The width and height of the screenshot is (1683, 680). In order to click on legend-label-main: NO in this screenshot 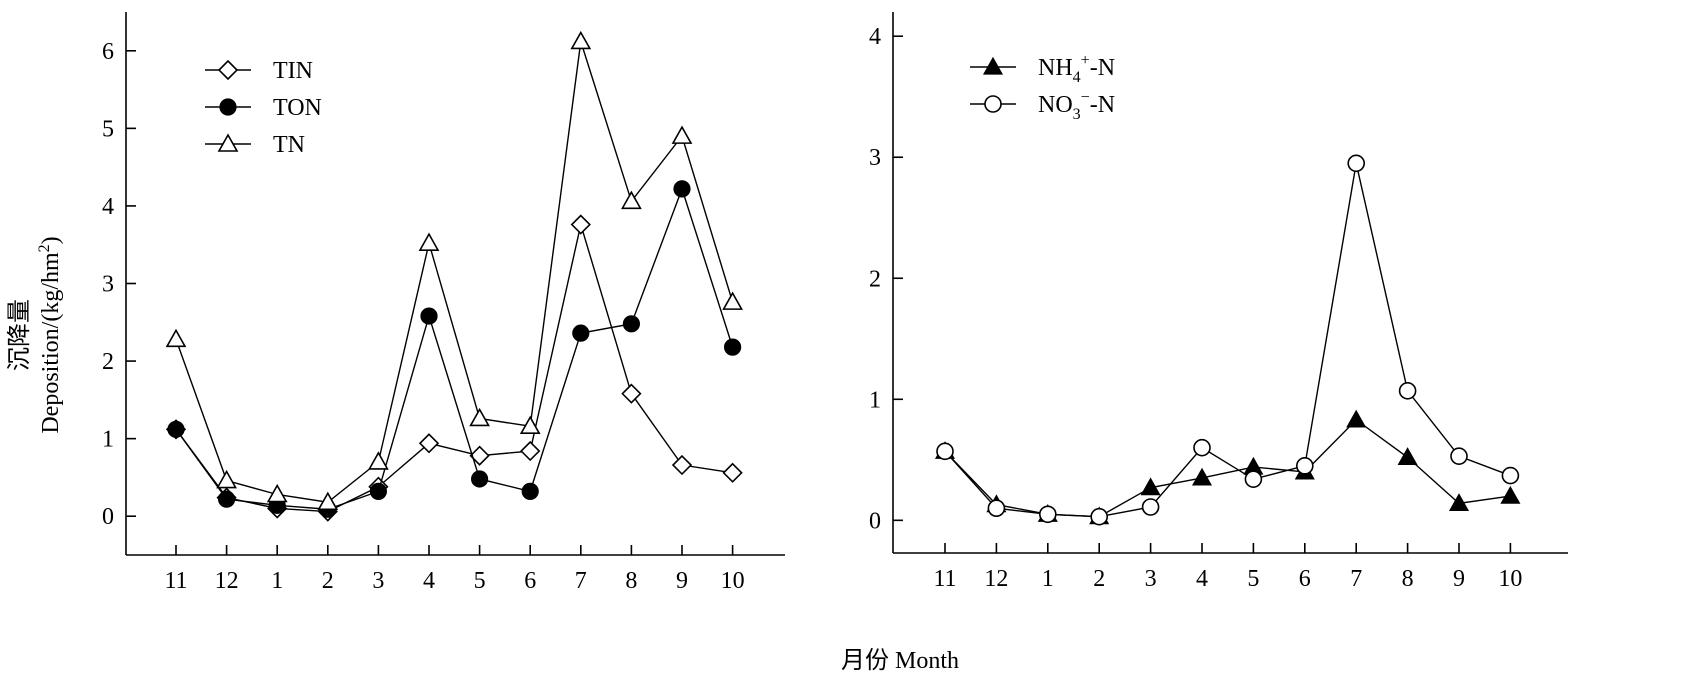, I will do `click(1055, 105)`.